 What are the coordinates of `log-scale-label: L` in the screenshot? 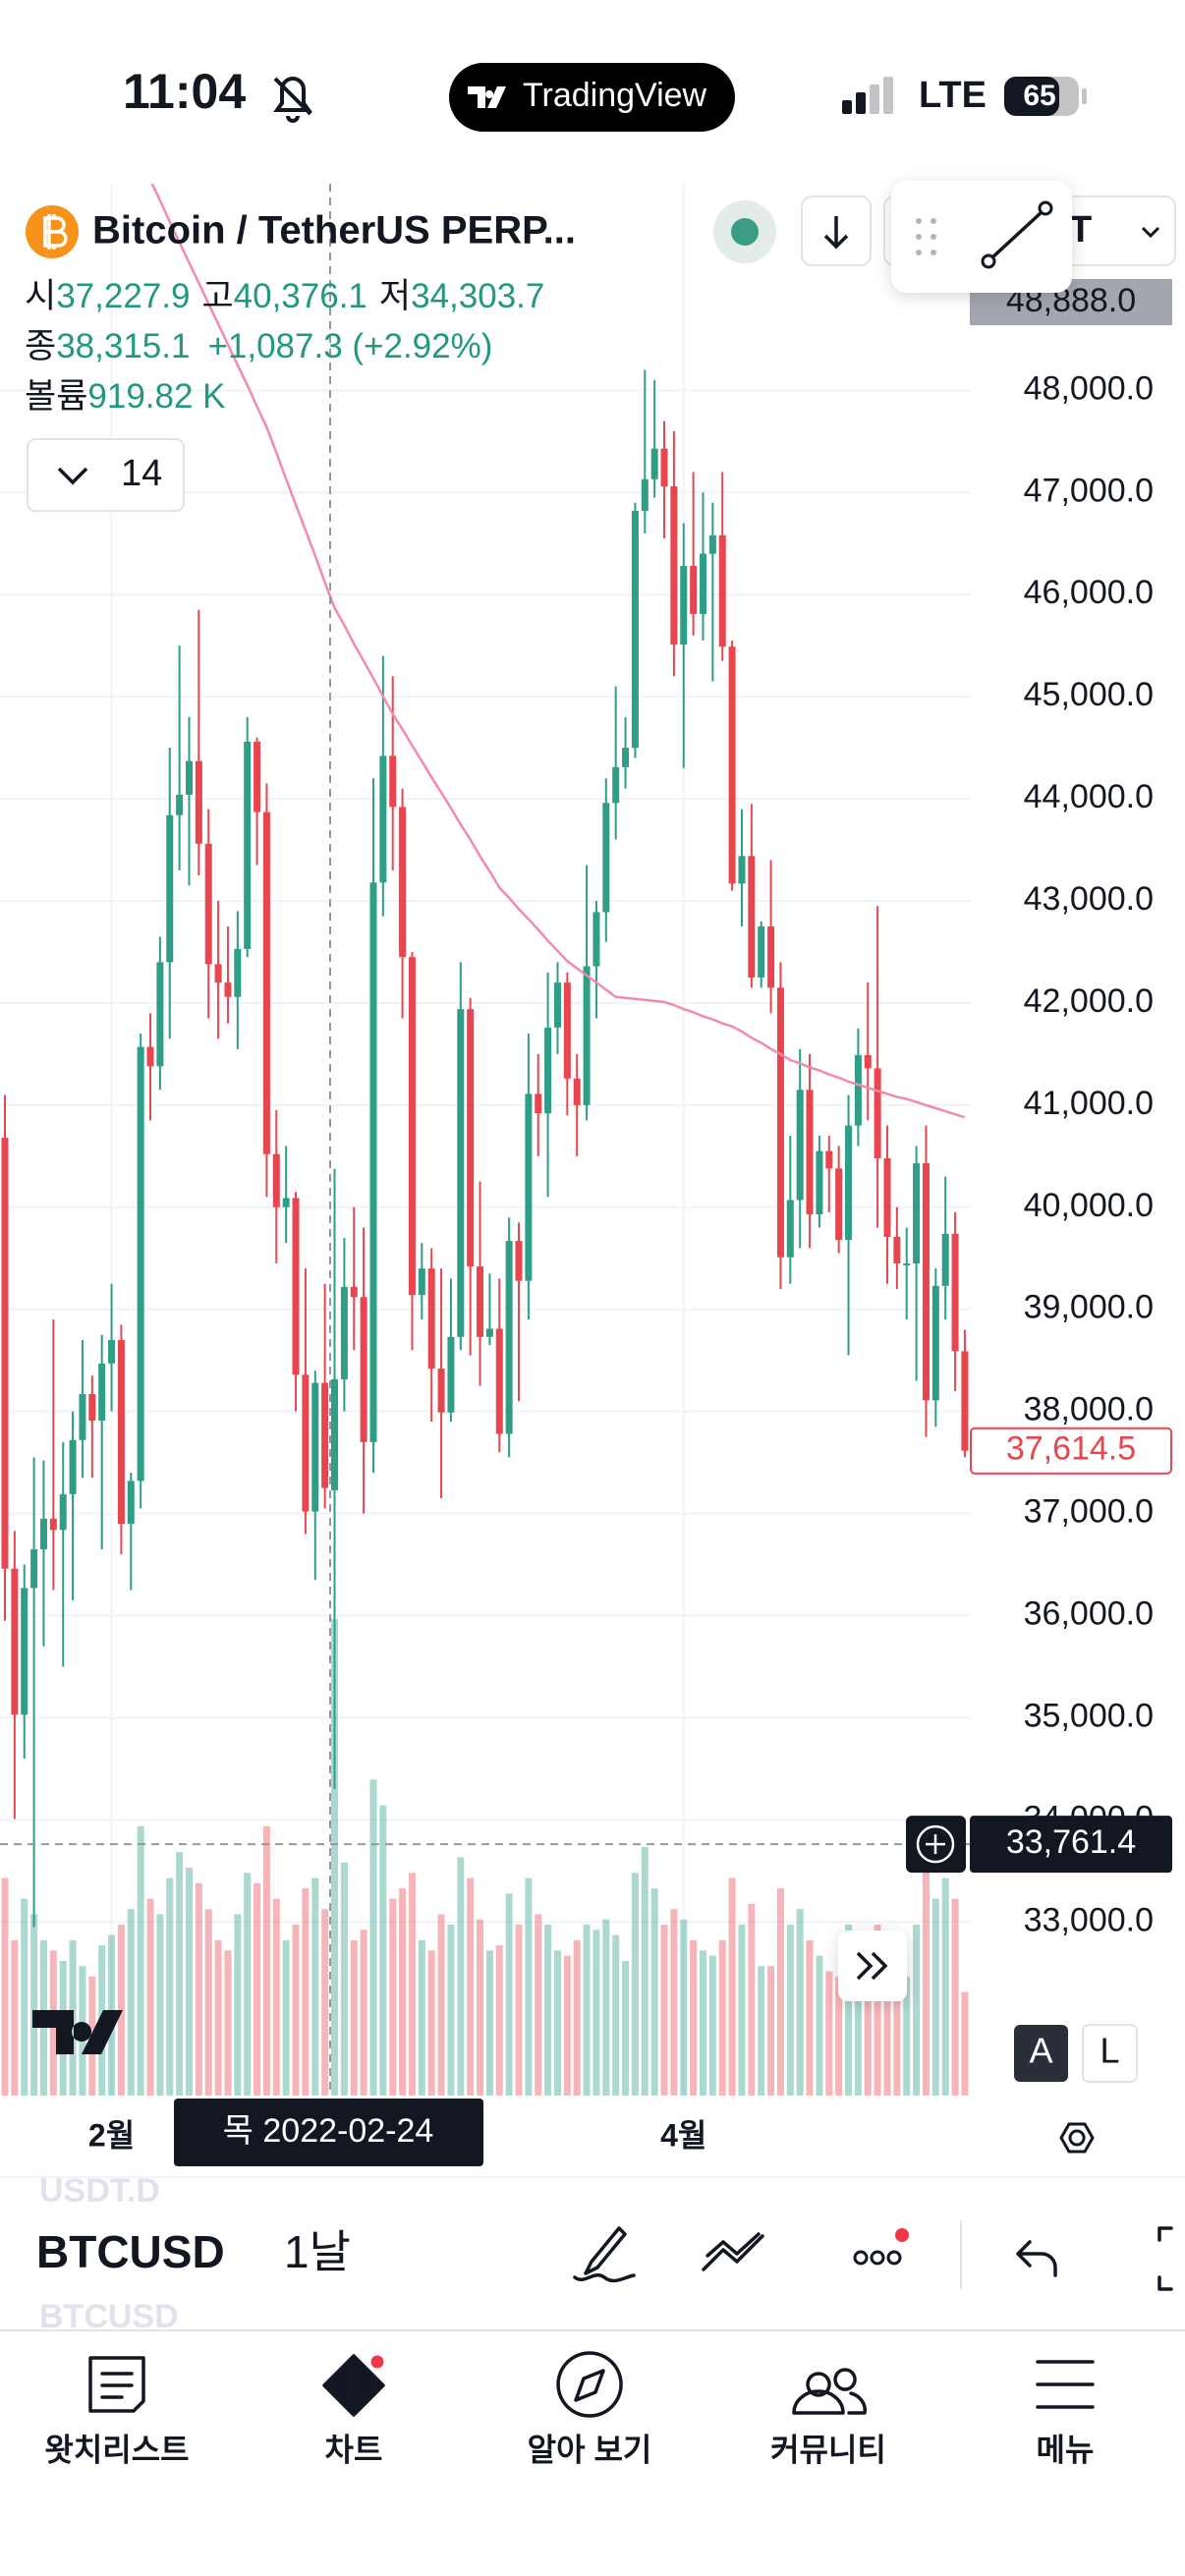 It's located at (1110, 2051).